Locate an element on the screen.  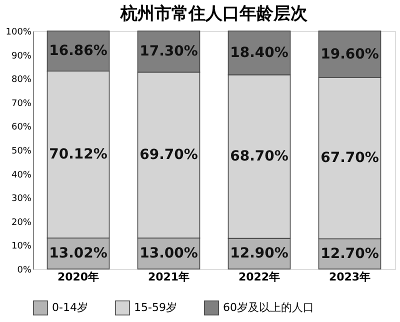
x-tick-label: 2021年 is located at coordinates (169, 277).